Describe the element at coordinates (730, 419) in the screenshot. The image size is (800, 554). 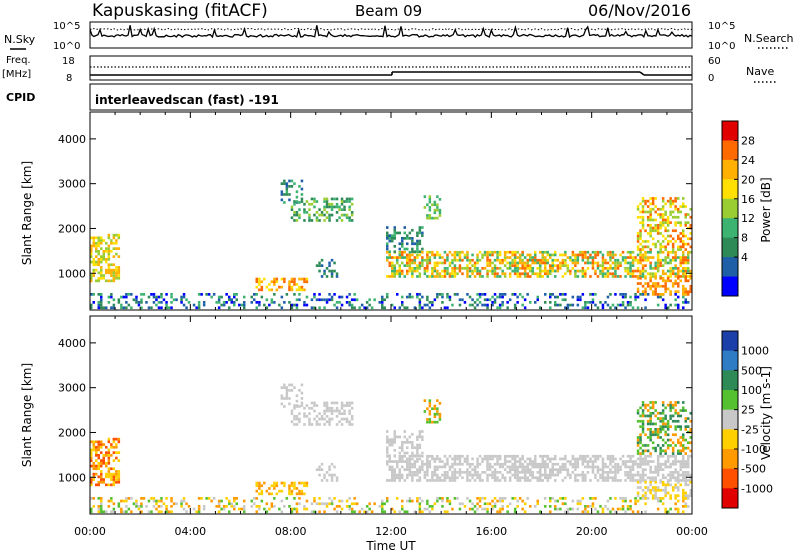
I see `colorbar-segment` at that location.